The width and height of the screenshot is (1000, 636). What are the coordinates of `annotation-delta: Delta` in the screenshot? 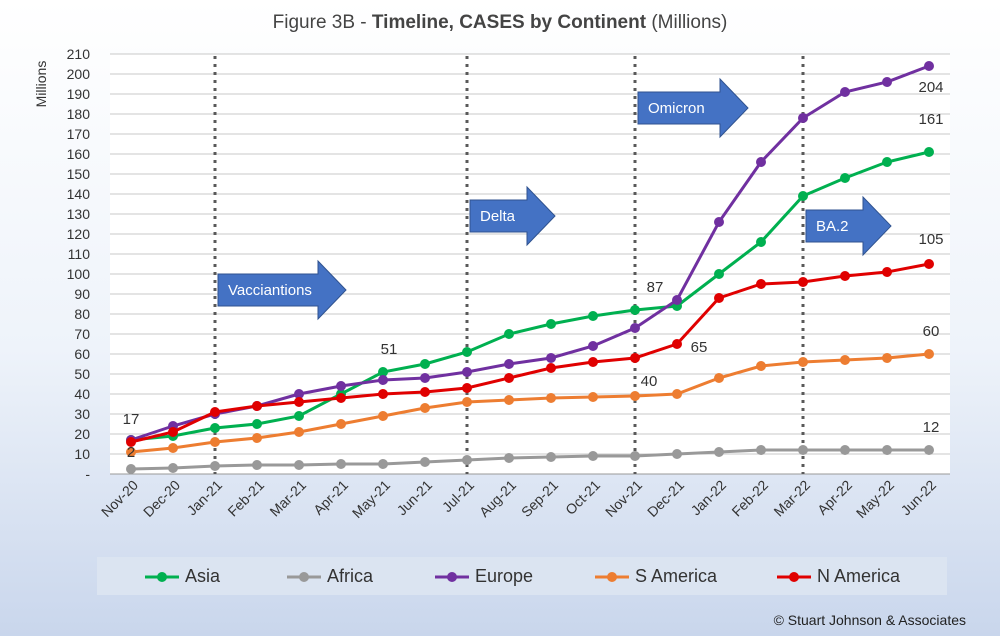 It's located at (512, 216).